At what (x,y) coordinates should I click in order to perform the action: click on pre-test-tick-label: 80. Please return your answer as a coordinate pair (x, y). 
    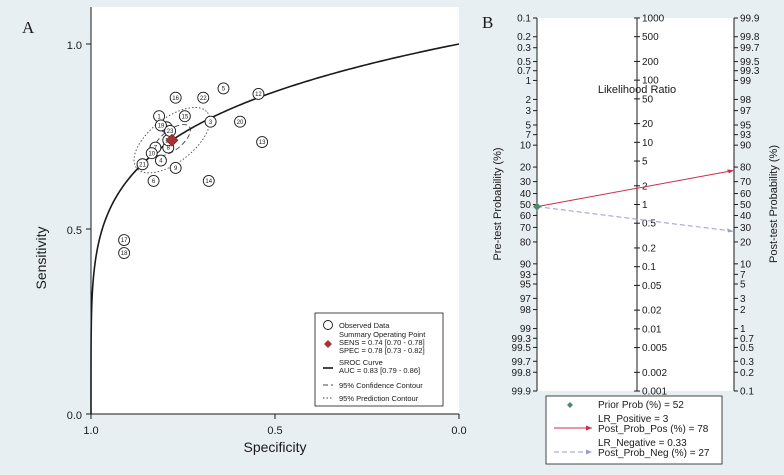
    Looking at the image, I should click on (526, 242).